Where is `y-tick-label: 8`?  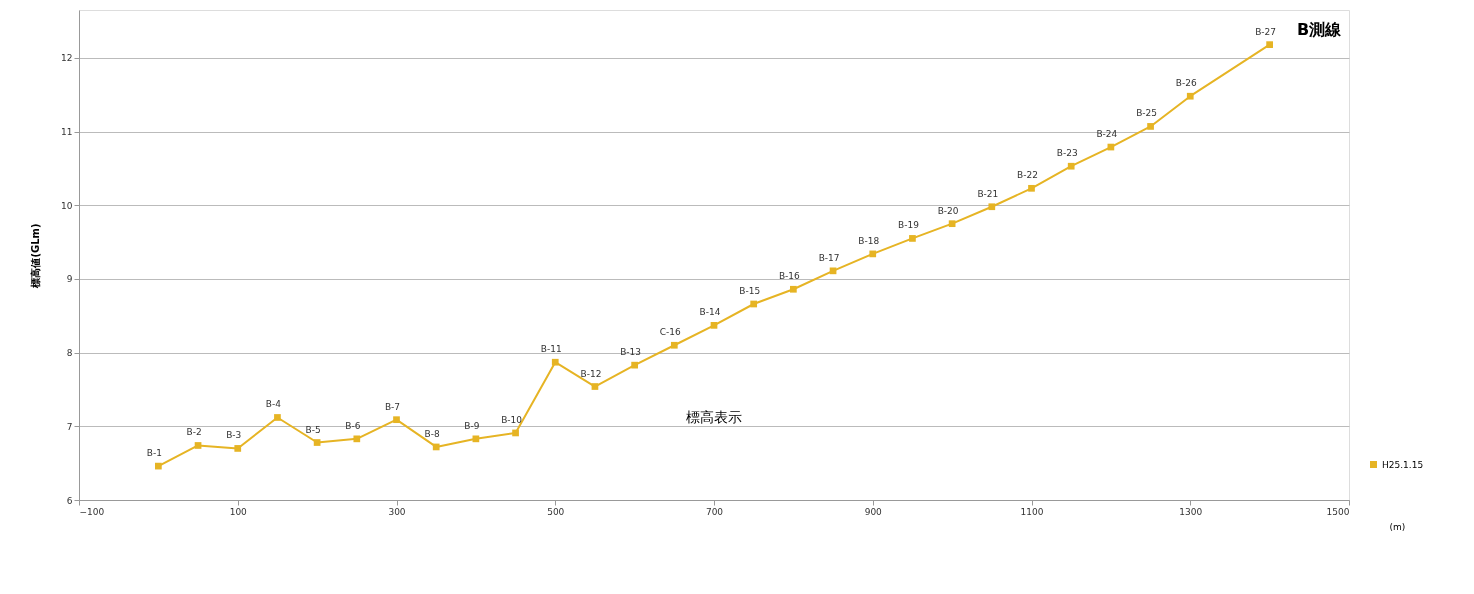
y-tick-label: 8 is located at coordinates (69, 353).